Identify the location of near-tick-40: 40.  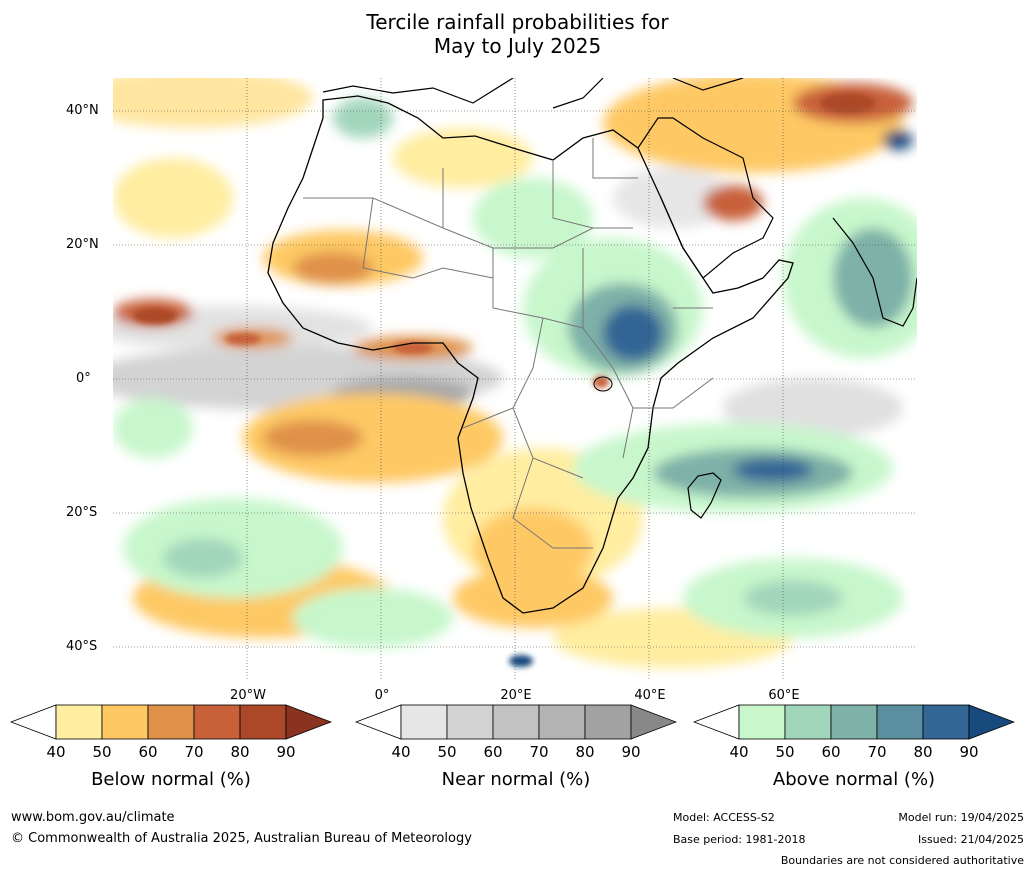
(401, 752).